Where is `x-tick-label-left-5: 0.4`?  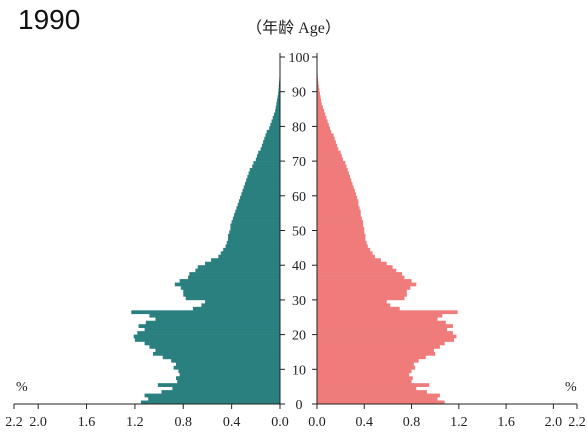 x-tick-label-left-5: 0.4 is located at coordinates (232, 422).